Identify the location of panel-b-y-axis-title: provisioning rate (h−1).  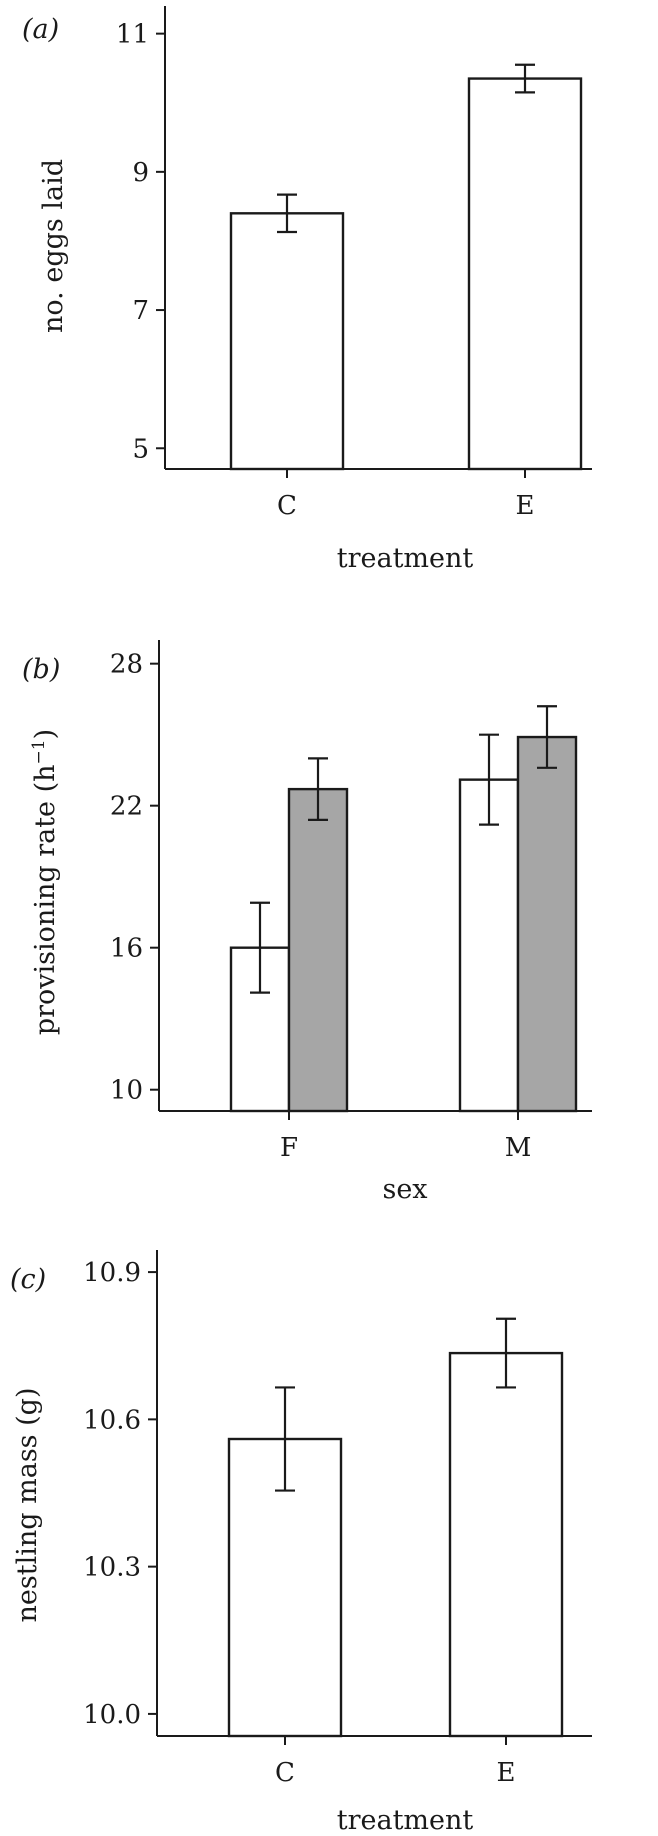
(45, 882).